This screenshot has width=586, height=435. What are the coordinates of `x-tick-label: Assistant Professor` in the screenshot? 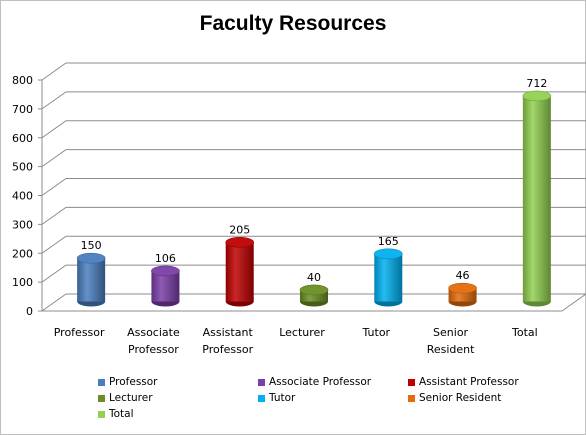 It's located at (227, 341).